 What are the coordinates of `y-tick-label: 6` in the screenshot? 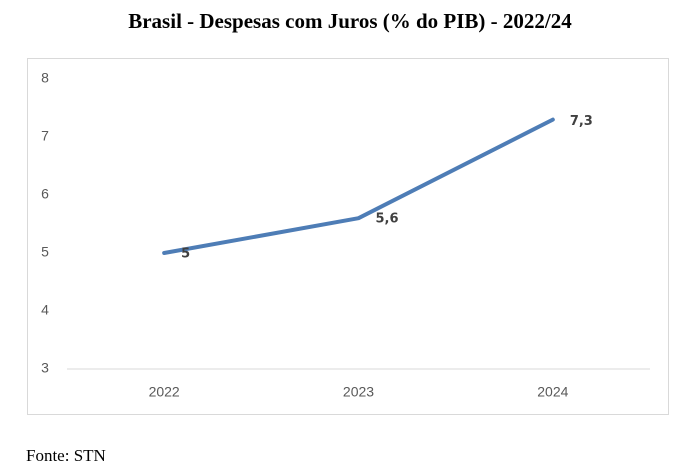 It's located at (45, 194).